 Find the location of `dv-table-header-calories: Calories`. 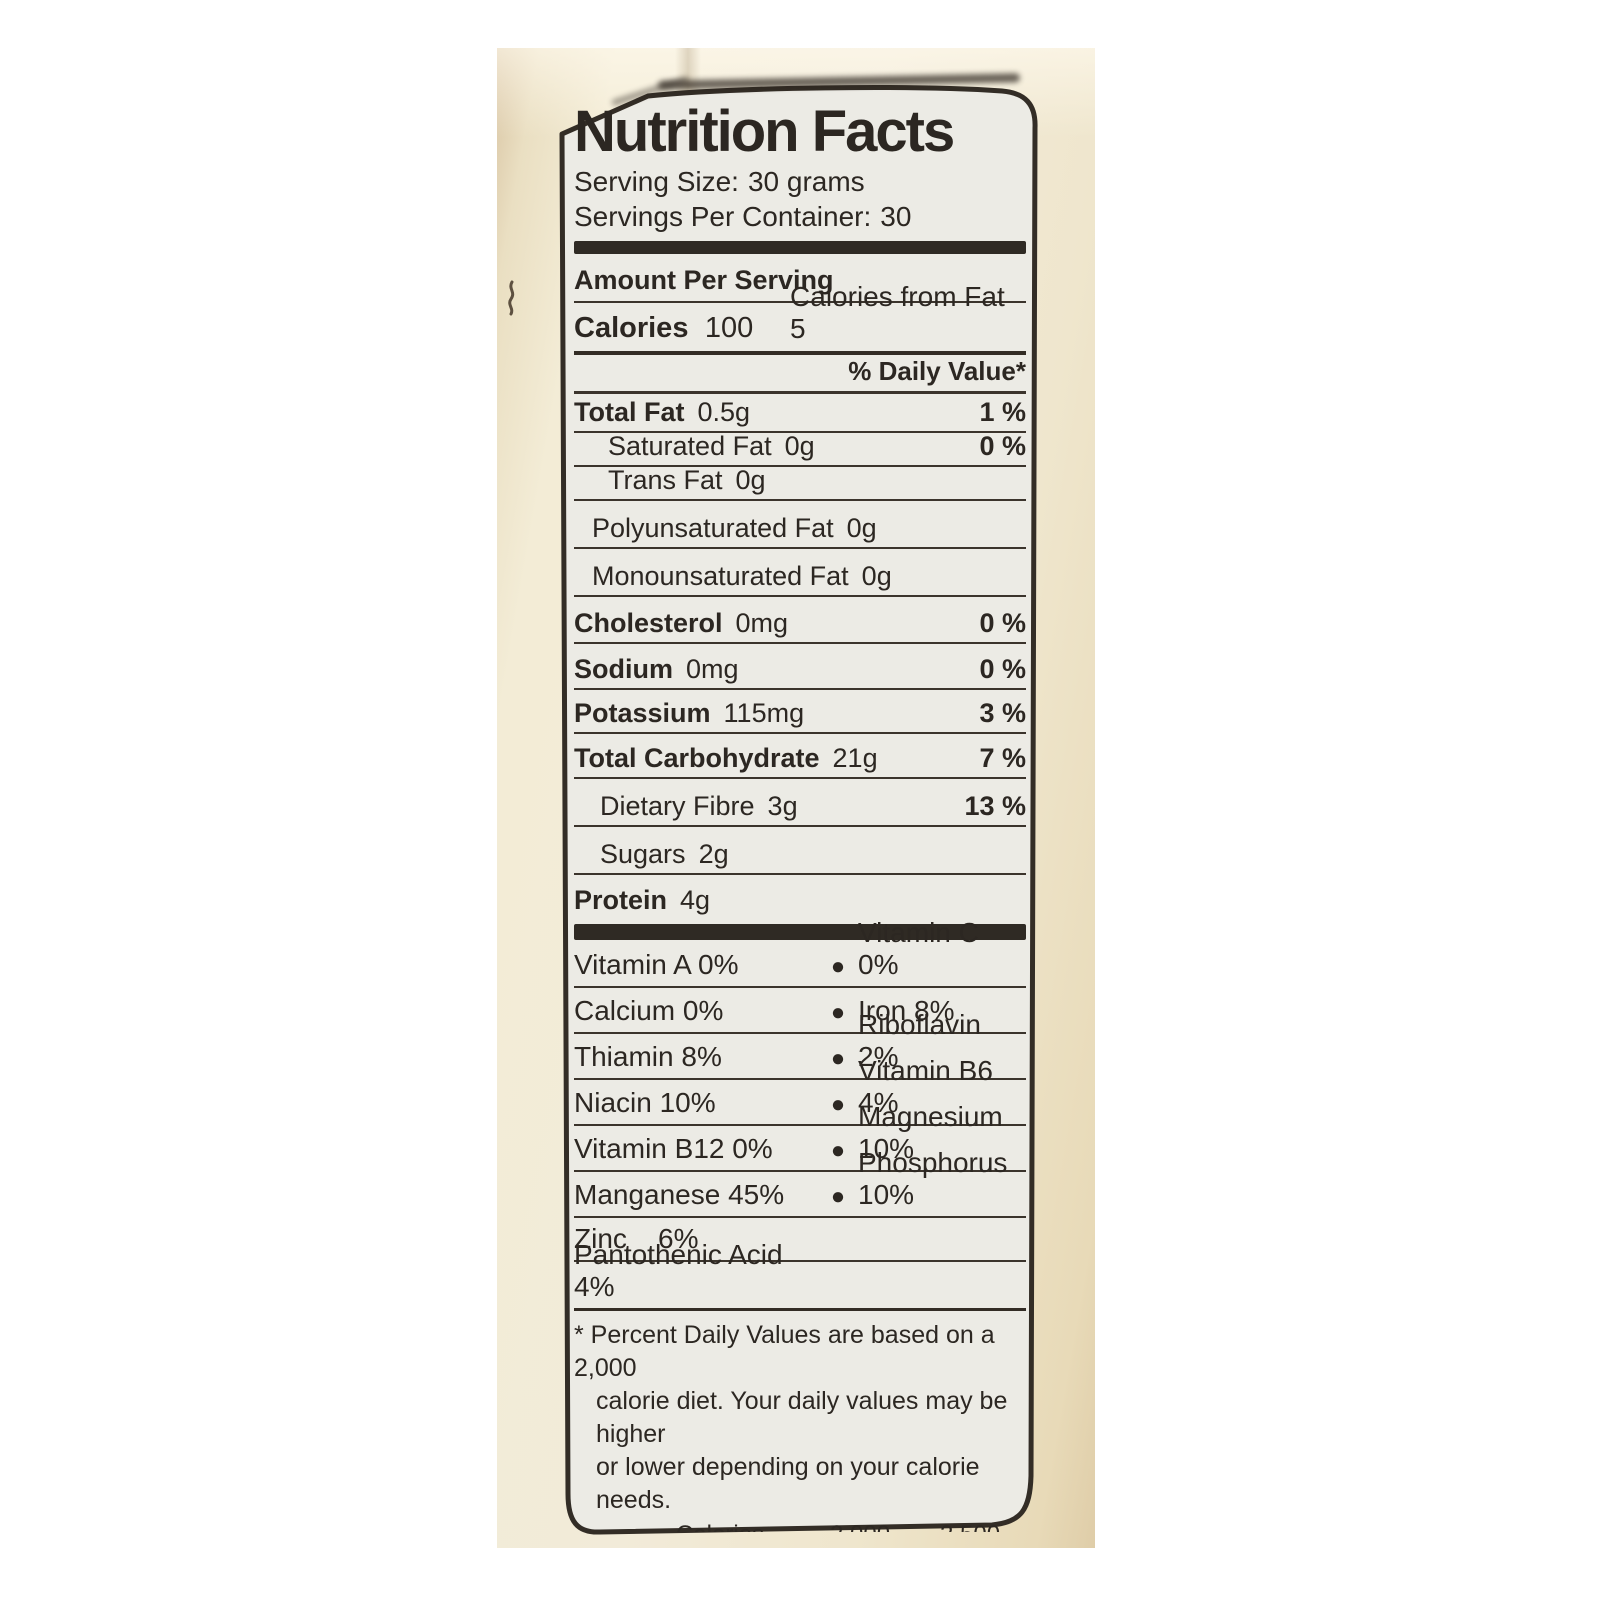

dv-table-header-calories: Calories is located at coordinates (720, 1526).